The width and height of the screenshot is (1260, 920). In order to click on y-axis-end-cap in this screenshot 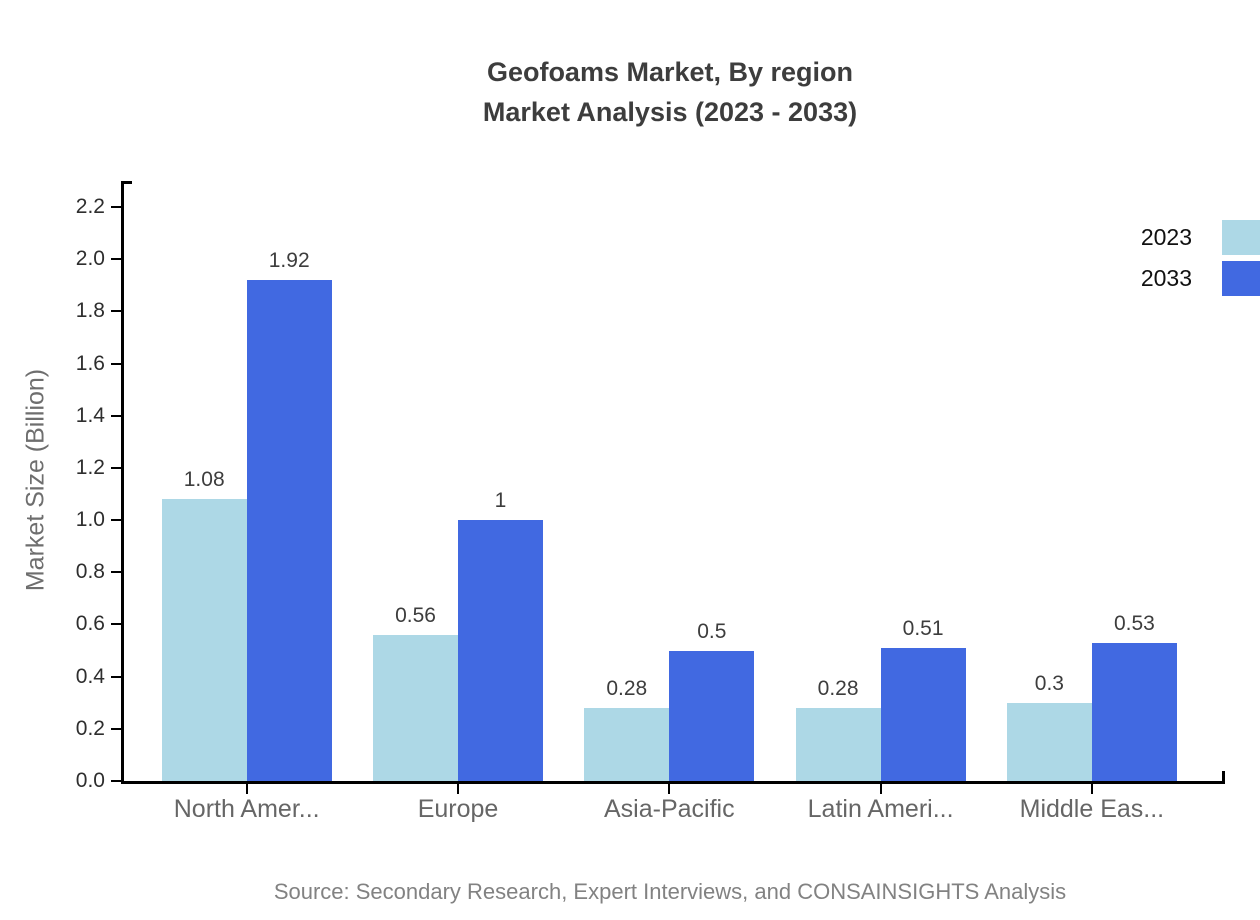, I will do `click(126, 182)`.